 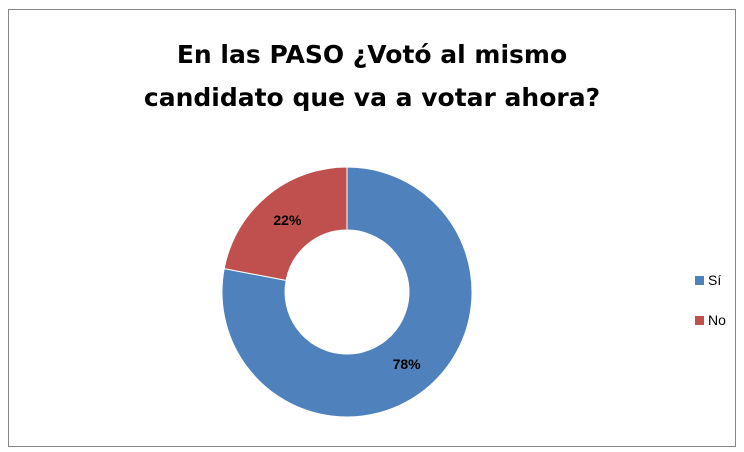 I want to click on legend-label-si: Sí, so click(x=715, y=280).